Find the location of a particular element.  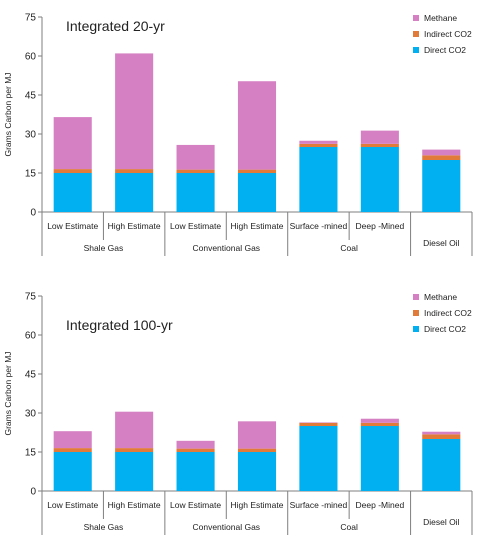

chart-title: Integrated 20-yr is located at coordinates (115, 26).